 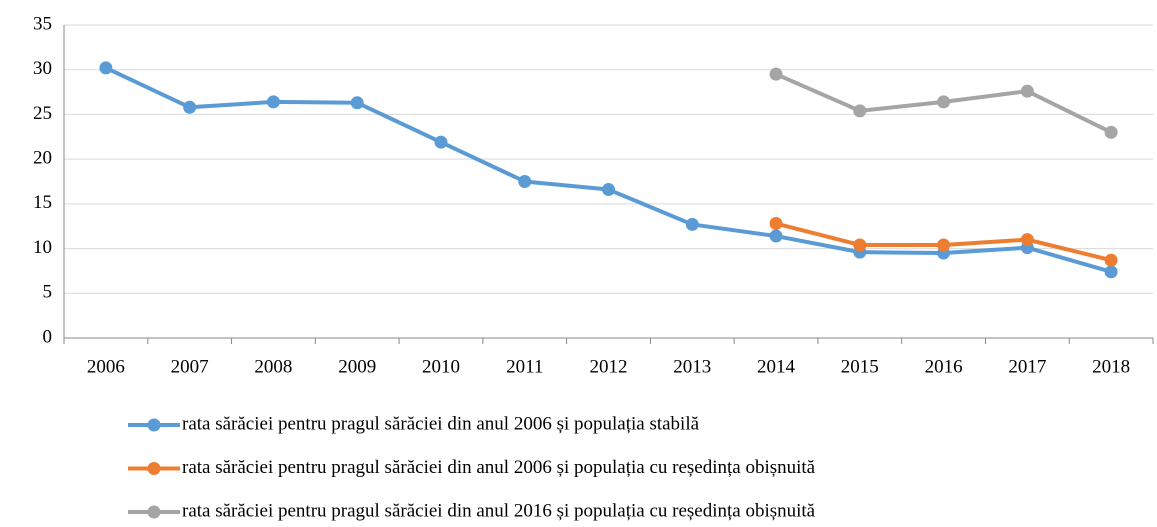 I want to click on y-tick-label: 5, so click(x=48, y=292).